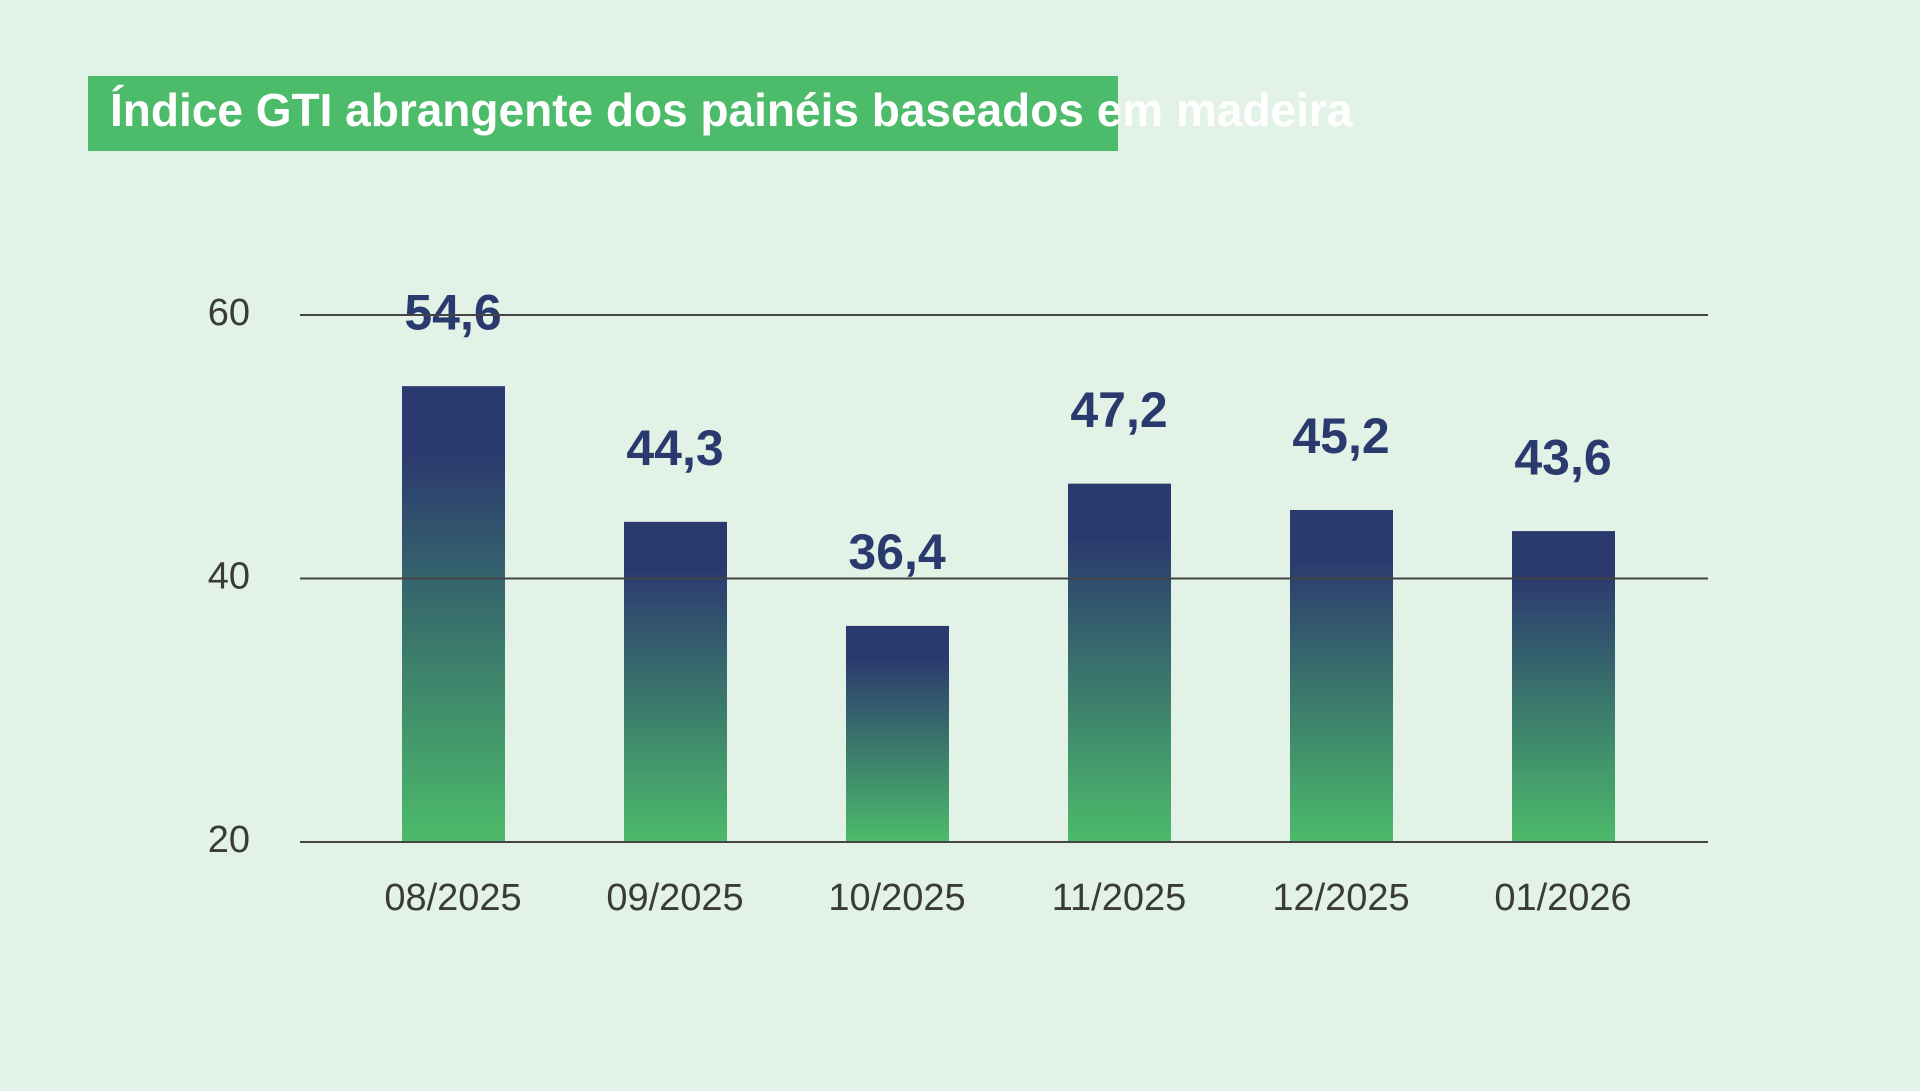  Describe the element at coordinates (1119, 898) in the screenshot. I see `x-tick-label: 11/2025` at that location.